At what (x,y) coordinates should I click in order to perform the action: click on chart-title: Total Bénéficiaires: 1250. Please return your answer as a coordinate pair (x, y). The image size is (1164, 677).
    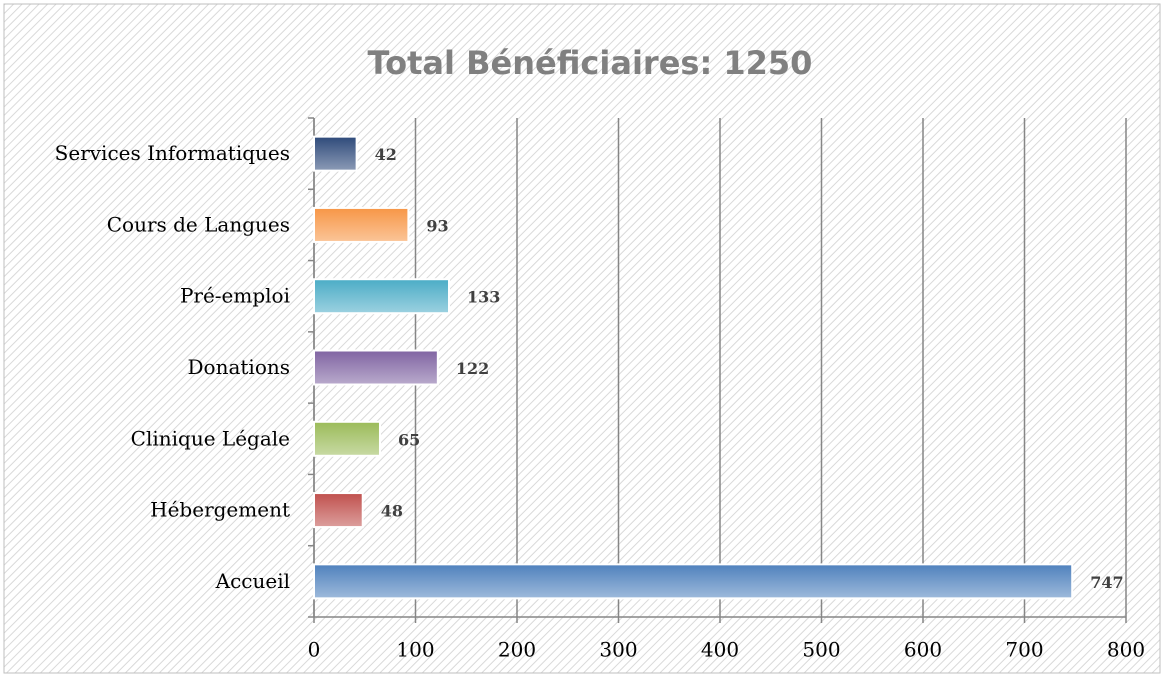
    Looking at the image, I should click on (590, 63).